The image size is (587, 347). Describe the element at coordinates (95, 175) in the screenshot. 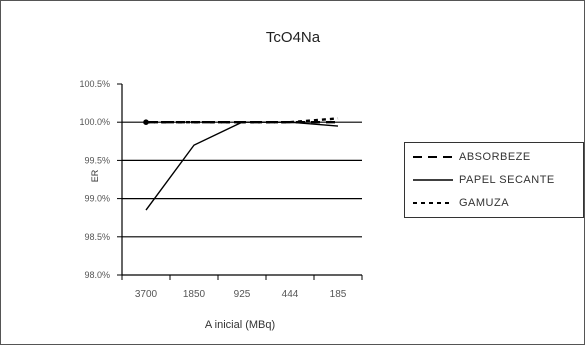

I see `y-axis-label: ER` at that location.